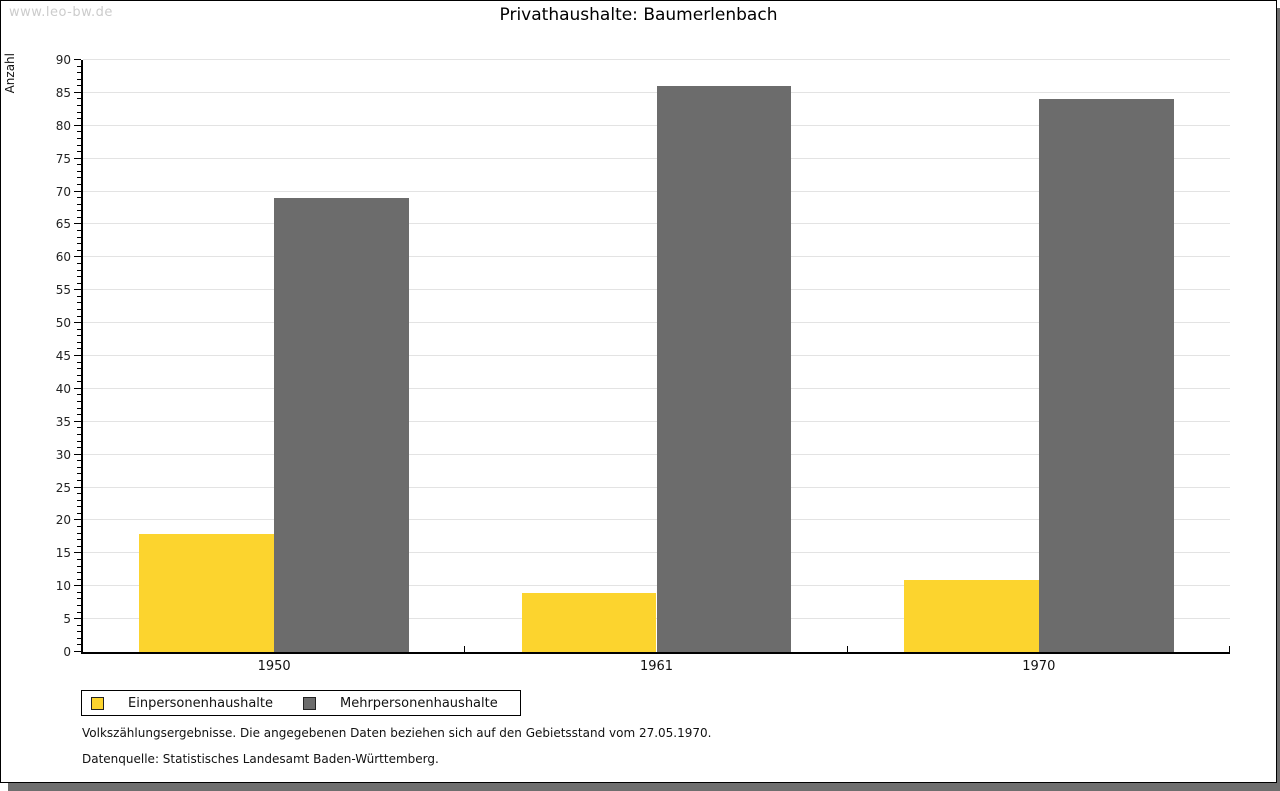  Describe the element at coordinates (656, 666) in the screenshot. I see `x-tick-label: 1961` at that location.